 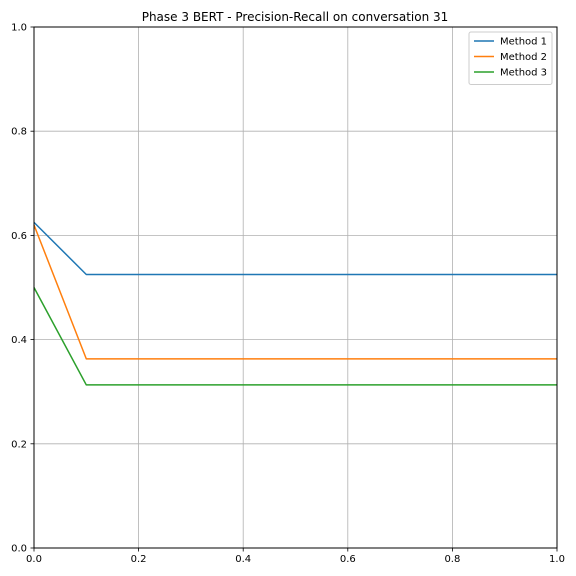 I want to click on legend: Method 1 Method 2 Method 3, so click(x=510, y=58).